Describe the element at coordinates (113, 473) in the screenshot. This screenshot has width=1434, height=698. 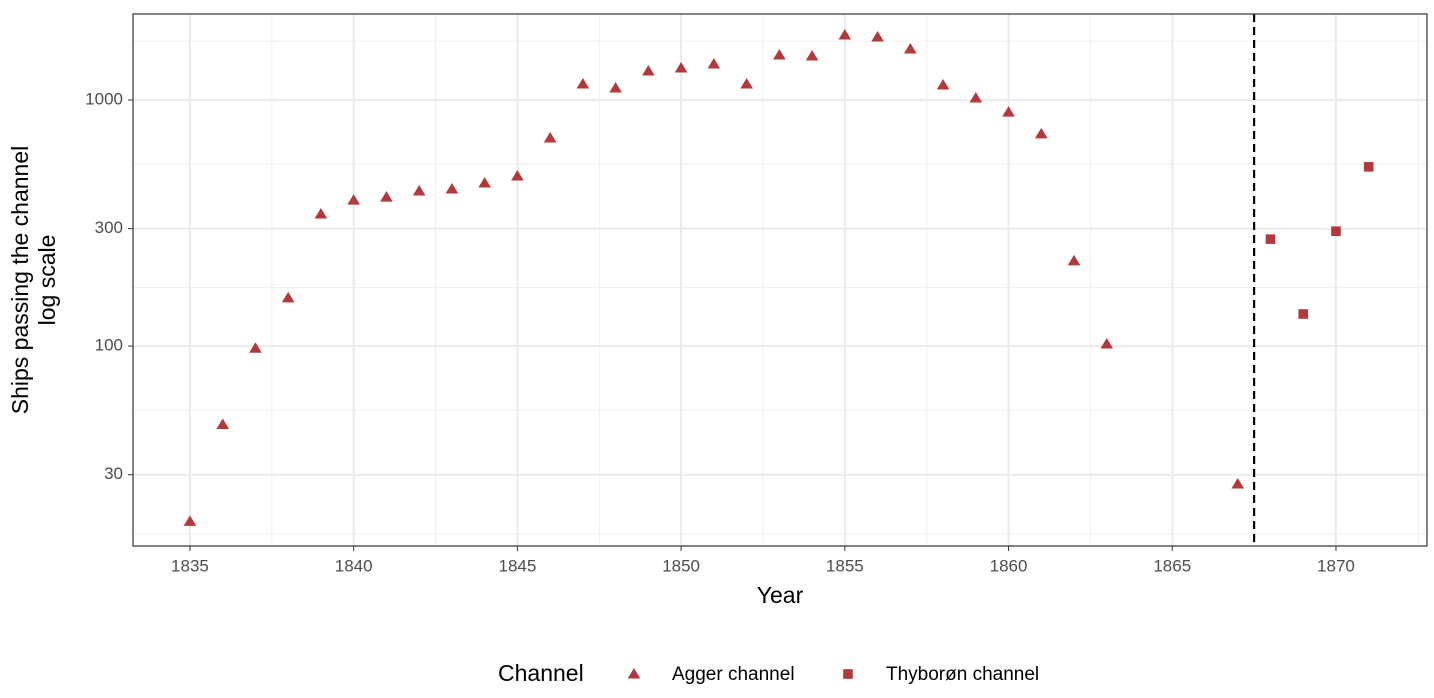
I see `y-tick-label: 30` at that location.